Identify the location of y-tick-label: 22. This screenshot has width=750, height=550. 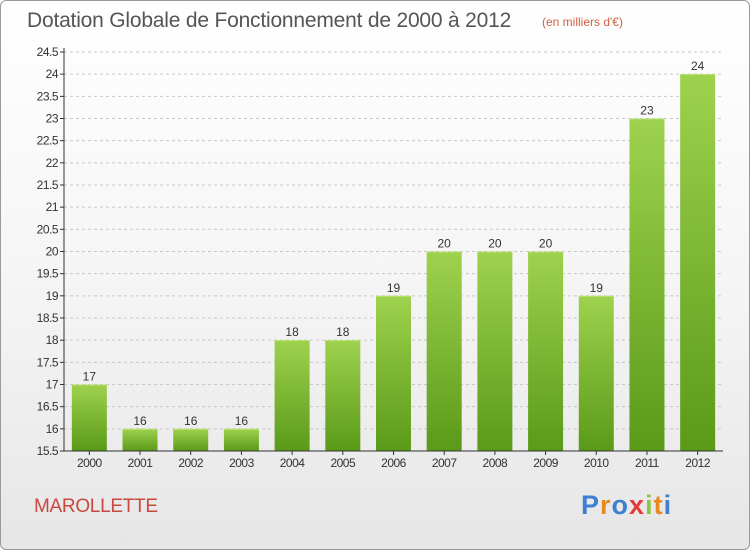
(52, 163).